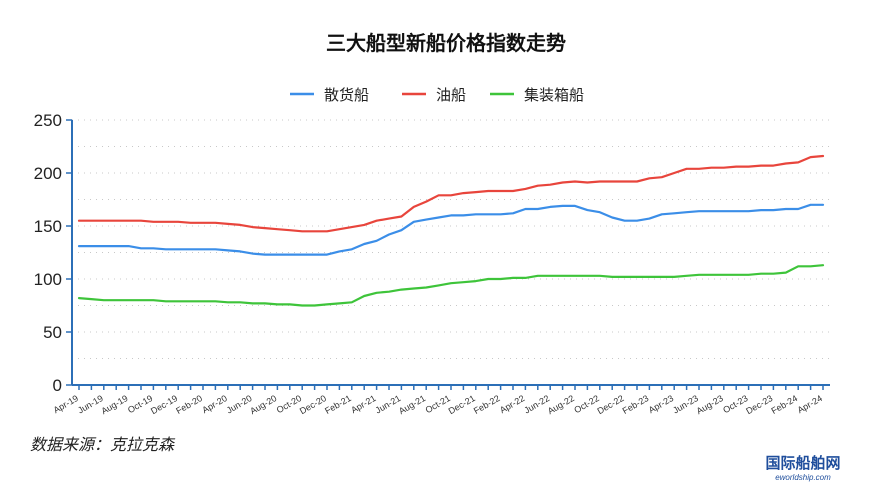  What do you see at coordinates (338, 404) in the screenshot?
I see `x-tick-label: Feb-21` at bounding box center [338, 404].